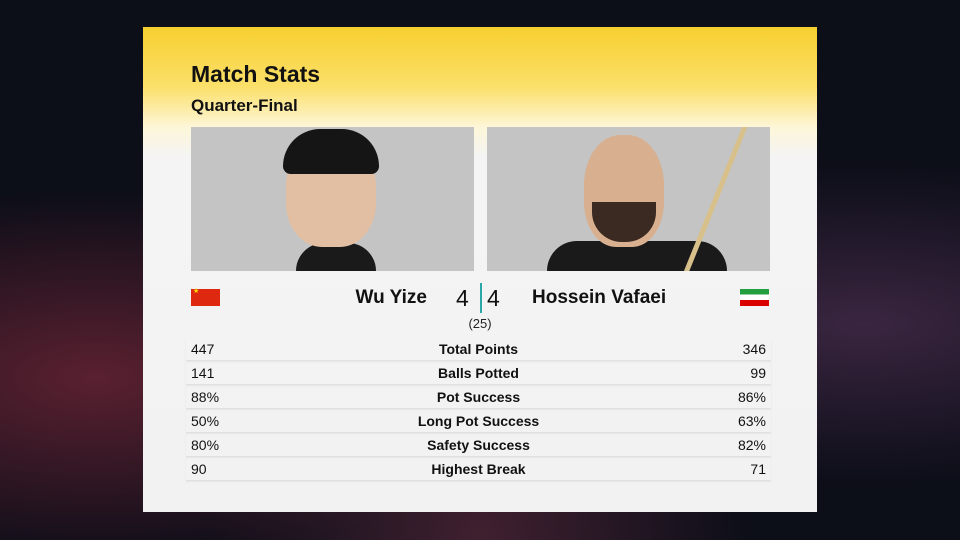  Describe the element at coordinates (205, 296) in the screenshot. I see `china-flag-icon` at that location.